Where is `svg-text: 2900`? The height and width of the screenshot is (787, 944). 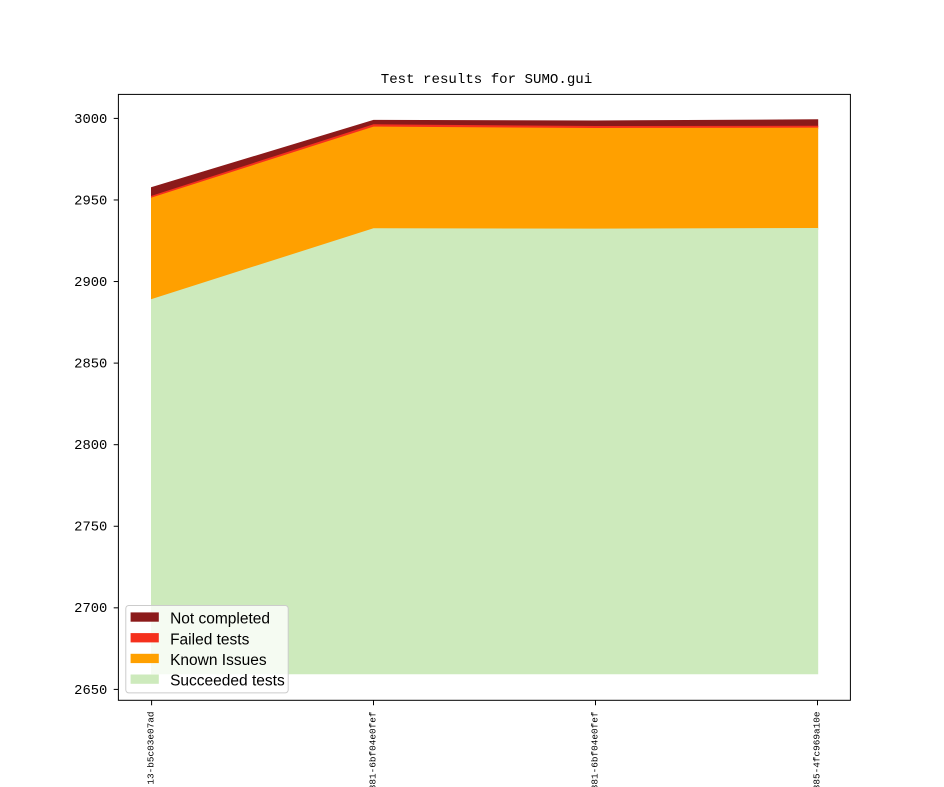 svg-text: 2900 is located at coordinates (90, 283).